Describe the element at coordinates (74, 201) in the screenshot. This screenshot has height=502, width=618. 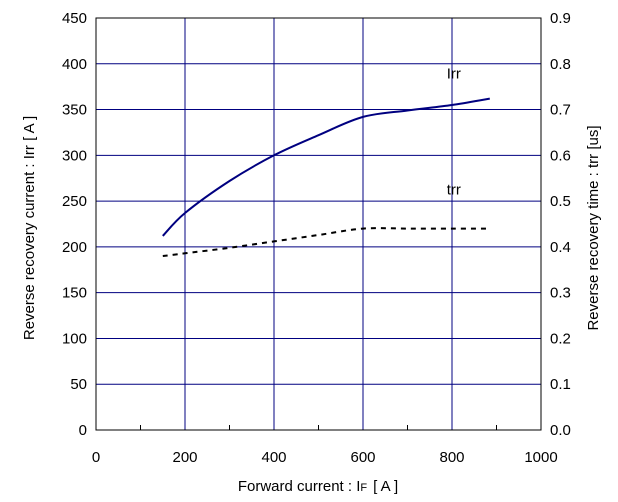
I see `y-left-tick-label: 250` at that location.